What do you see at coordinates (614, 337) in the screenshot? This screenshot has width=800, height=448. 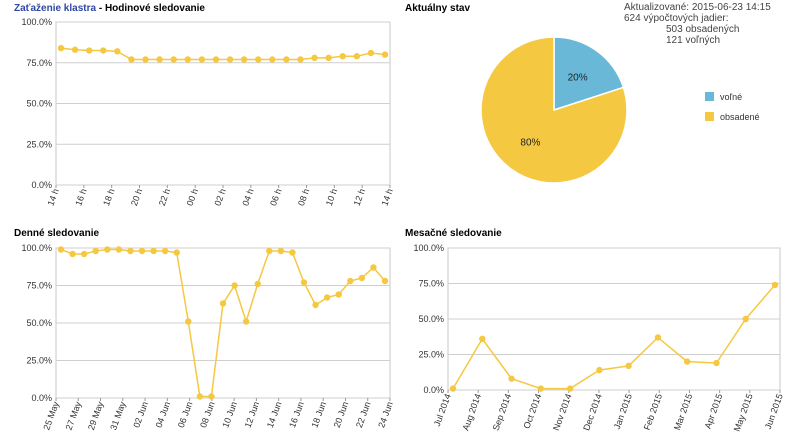 I see `series-line` at bounding box center [614, 337].